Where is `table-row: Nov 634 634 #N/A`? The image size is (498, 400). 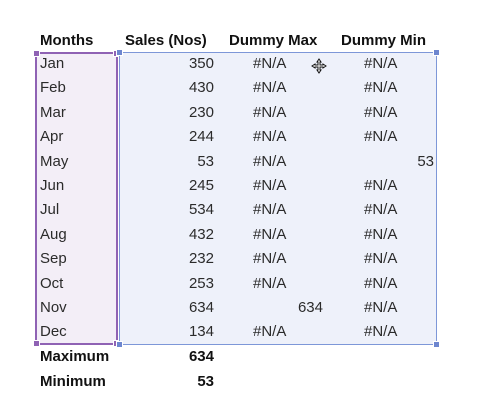
table-row: Nov 634 634 #N/A is located at coordinates (249, 308).